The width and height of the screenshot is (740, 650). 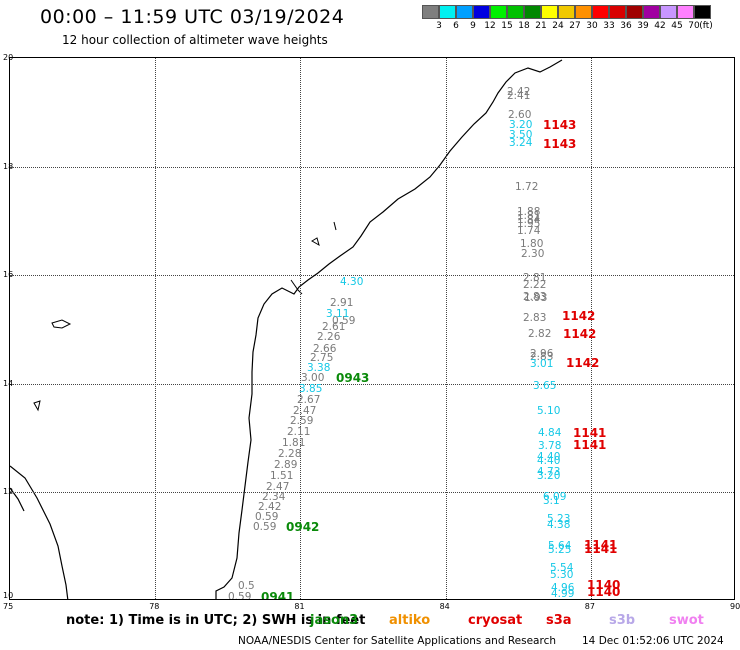 What do you see at coordinates (319, 368) in the screenshot?
I see `wave-height-value: 3.38` at bounding box center [319, 368].